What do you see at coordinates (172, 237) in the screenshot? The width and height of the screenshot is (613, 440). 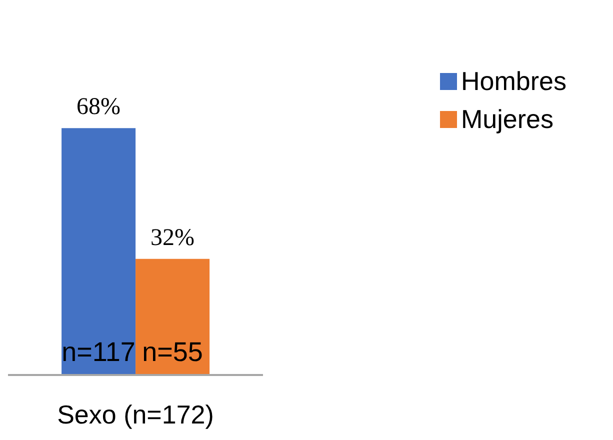 I see `data-label: 32%` at bounding box center [172, 237].